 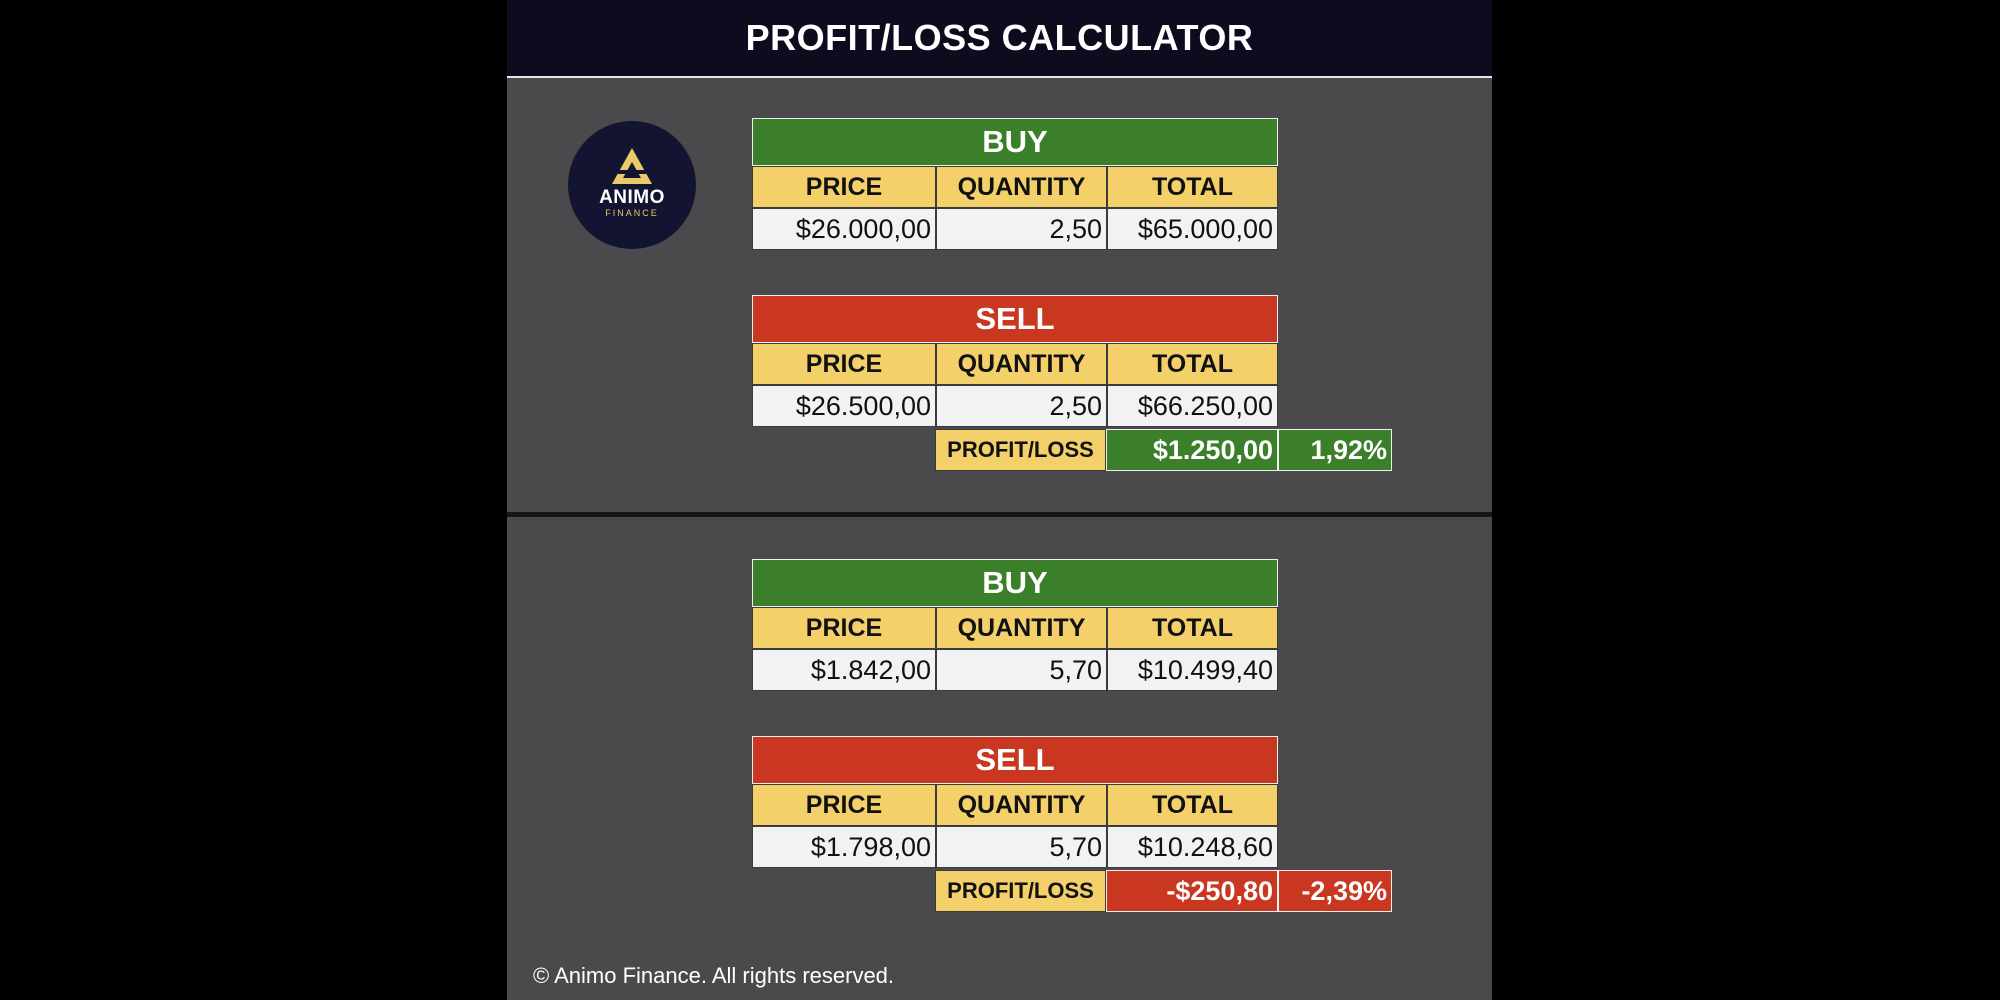 What do you see at coordinates (714, 975) in the screenshot?
I see `copyright-footer: © Animo Finance. All rights reserved.` at bounding box center [714, 975].